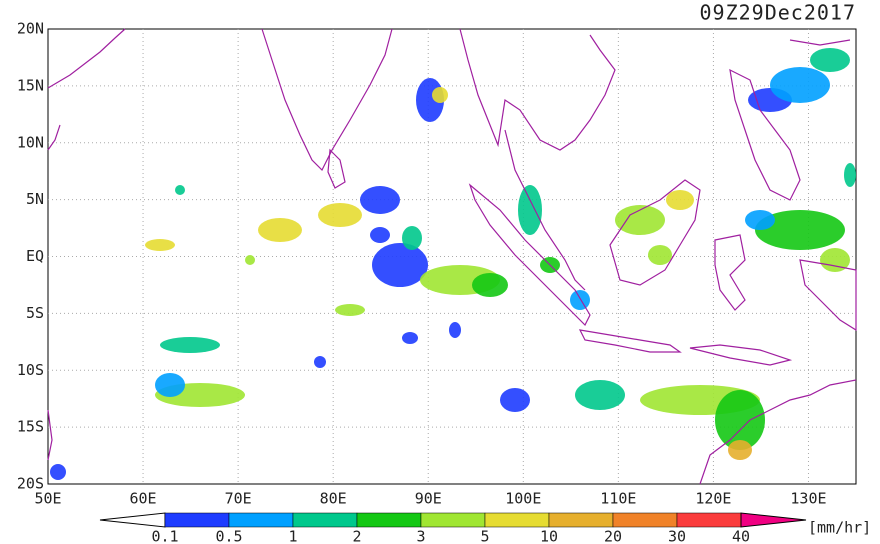 This screenshot has width=880, height=544. What do you see at coordinates (30, 85) in the screenshot?
I see `lat-label: 15N` at bounding box center [30, 85].